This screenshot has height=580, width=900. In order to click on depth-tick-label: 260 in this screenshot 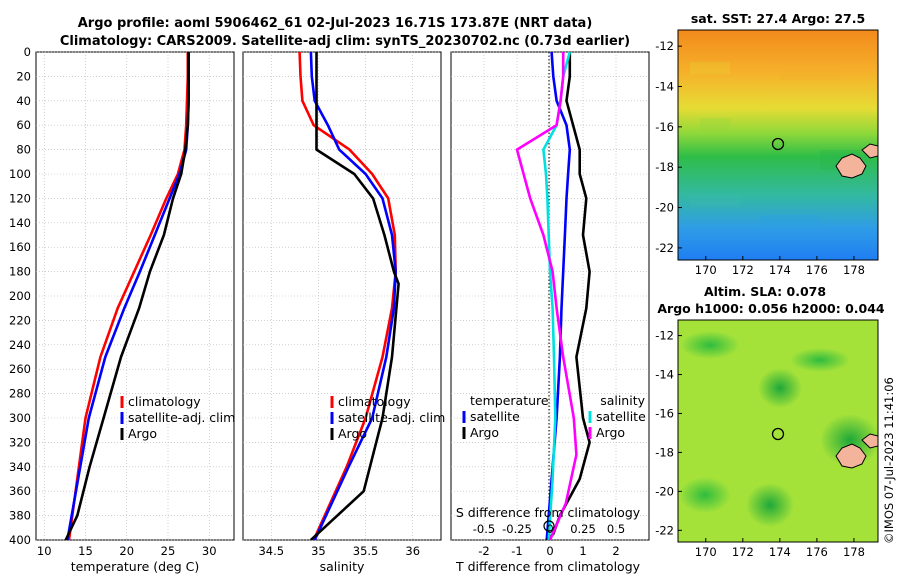, I will do `click(20, 369)`.